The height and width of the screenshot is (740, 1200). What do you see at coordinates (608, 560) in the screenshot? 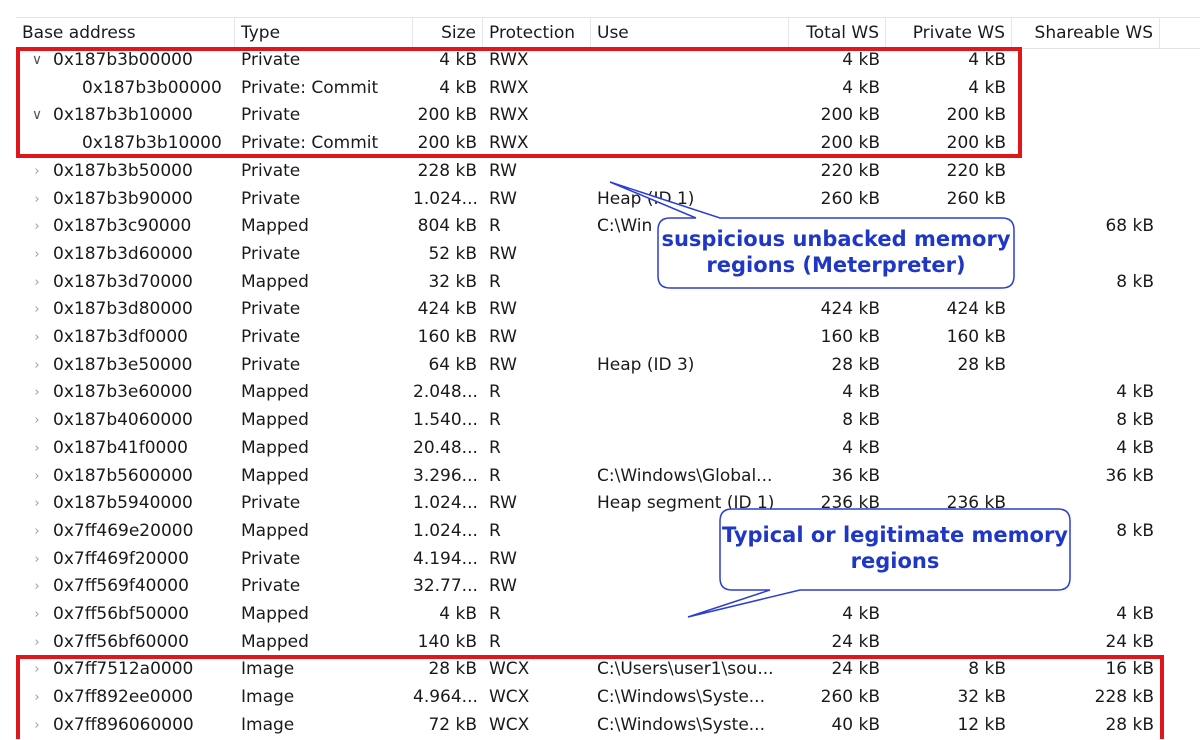
I see `table-row: › 0x7ff469f20000 Private 4.194... RW` at bounding box center [608, 560].